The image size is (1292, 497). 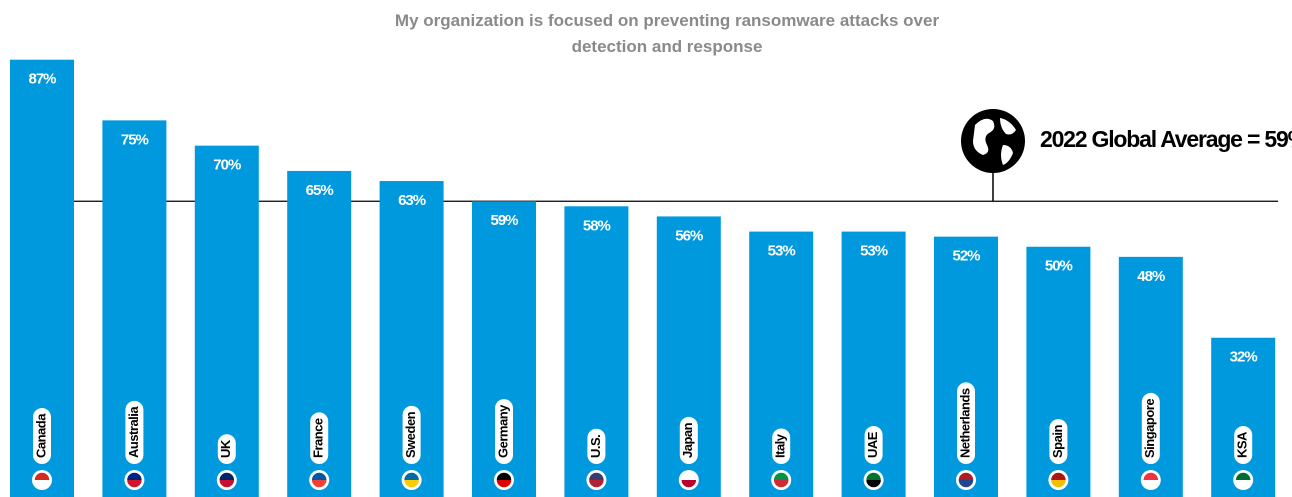 What do you see at coordinates (42, 79) in the screenshot?
I see `value-label: 87%` at bounding box center [42, 79].